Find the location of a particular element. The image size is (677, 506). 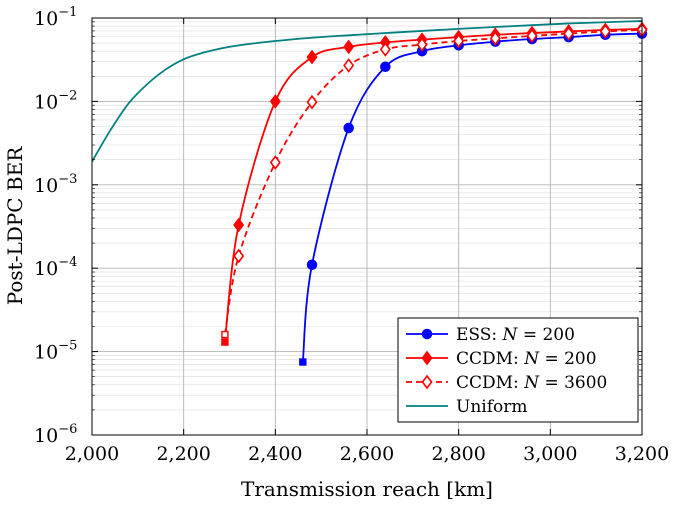

legend-box is located at coordinates (518, 370).